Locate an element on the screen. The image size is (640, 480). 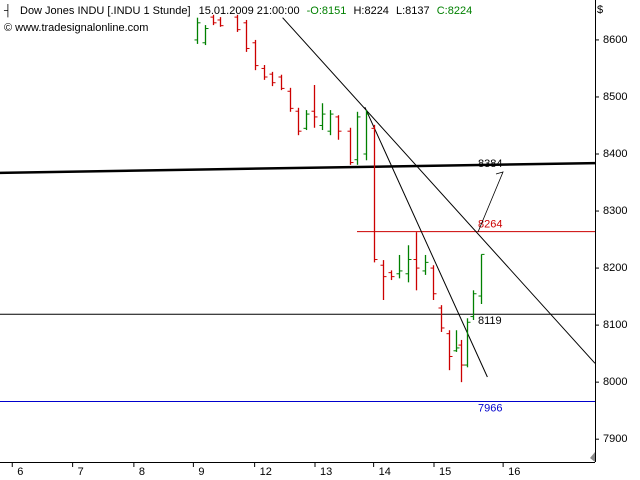
header-open: -O:8151 is located at coordinates (327, 11).